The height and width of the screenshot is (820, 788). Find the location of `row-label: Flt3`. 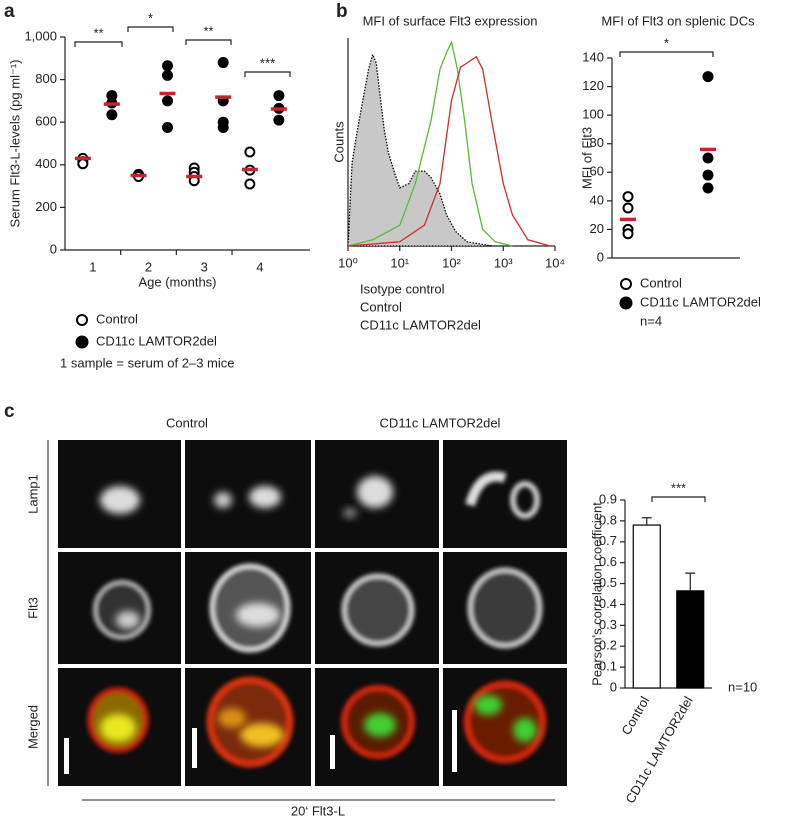

row-label: Flt3 is located at coordinates (32, 608).